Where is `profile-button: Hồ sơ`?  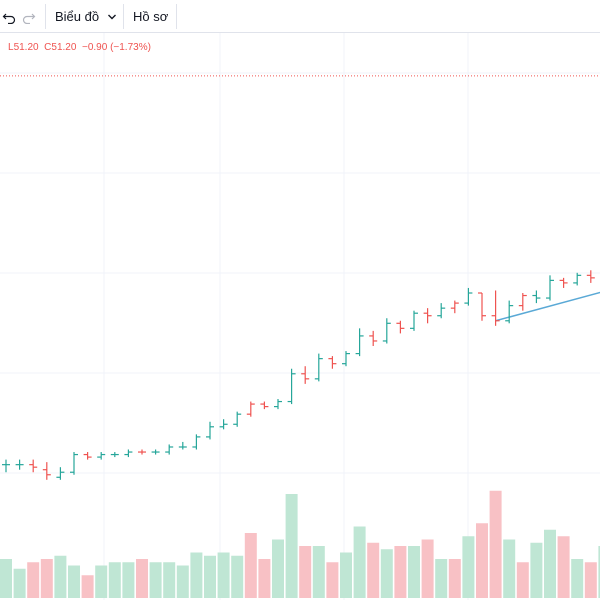
profile-button: Hồ sơ is located at coordinates (150, 16).